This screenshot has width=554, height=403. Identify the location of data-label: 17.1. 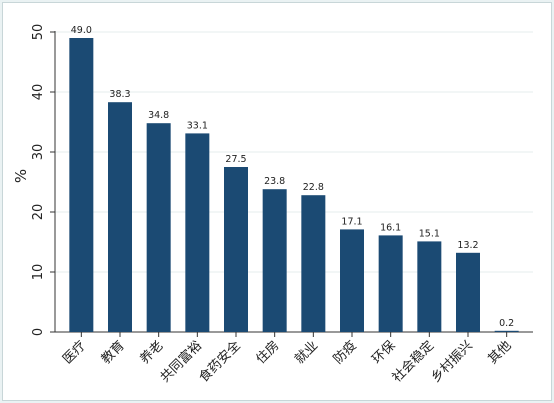
(351, 221).